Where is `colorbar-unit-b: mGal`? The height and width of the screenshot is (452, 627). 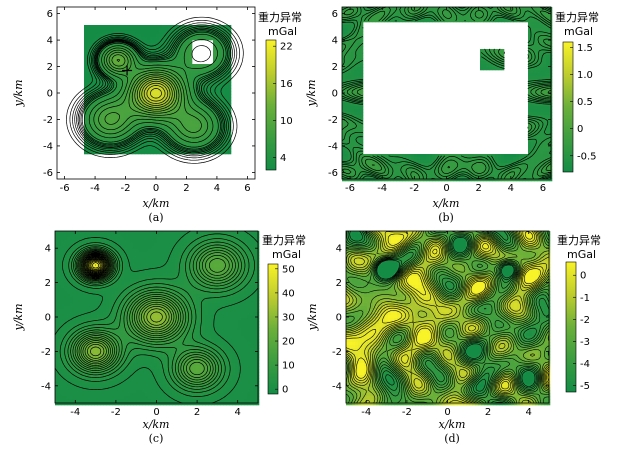
colorbar-unit-b: mGal is located at coordinates (578, 31).